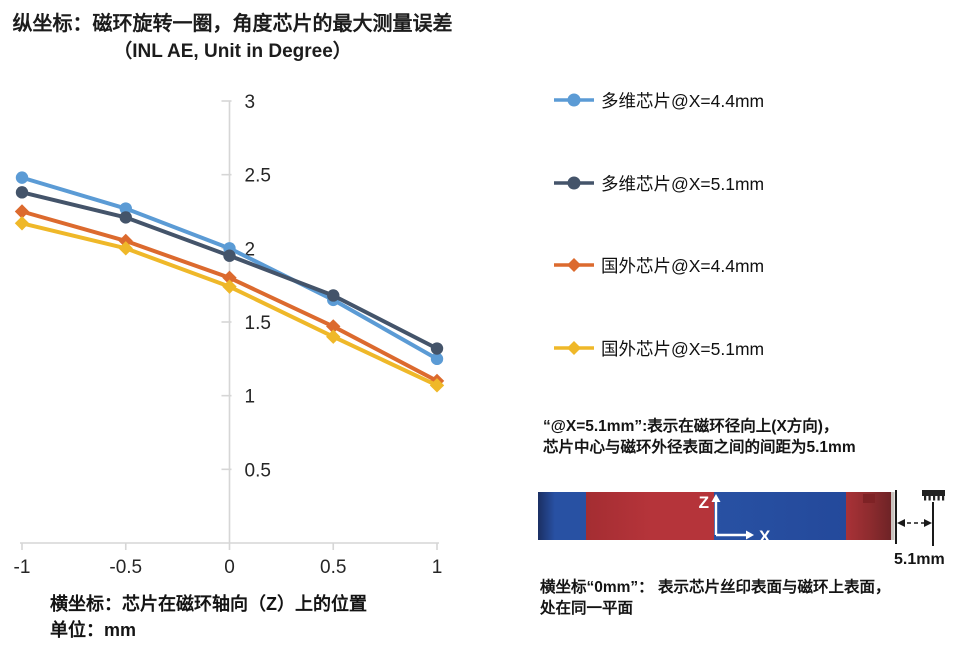 The height and width of the screenshot is (657, 964). What do you see at coordinates (208, 617) in the screenshot?
I see `x-axis-caption: 横坐标：芯片在磁环轴向（Z）上的位置 单位：mm` at bounding box center [208, 617].